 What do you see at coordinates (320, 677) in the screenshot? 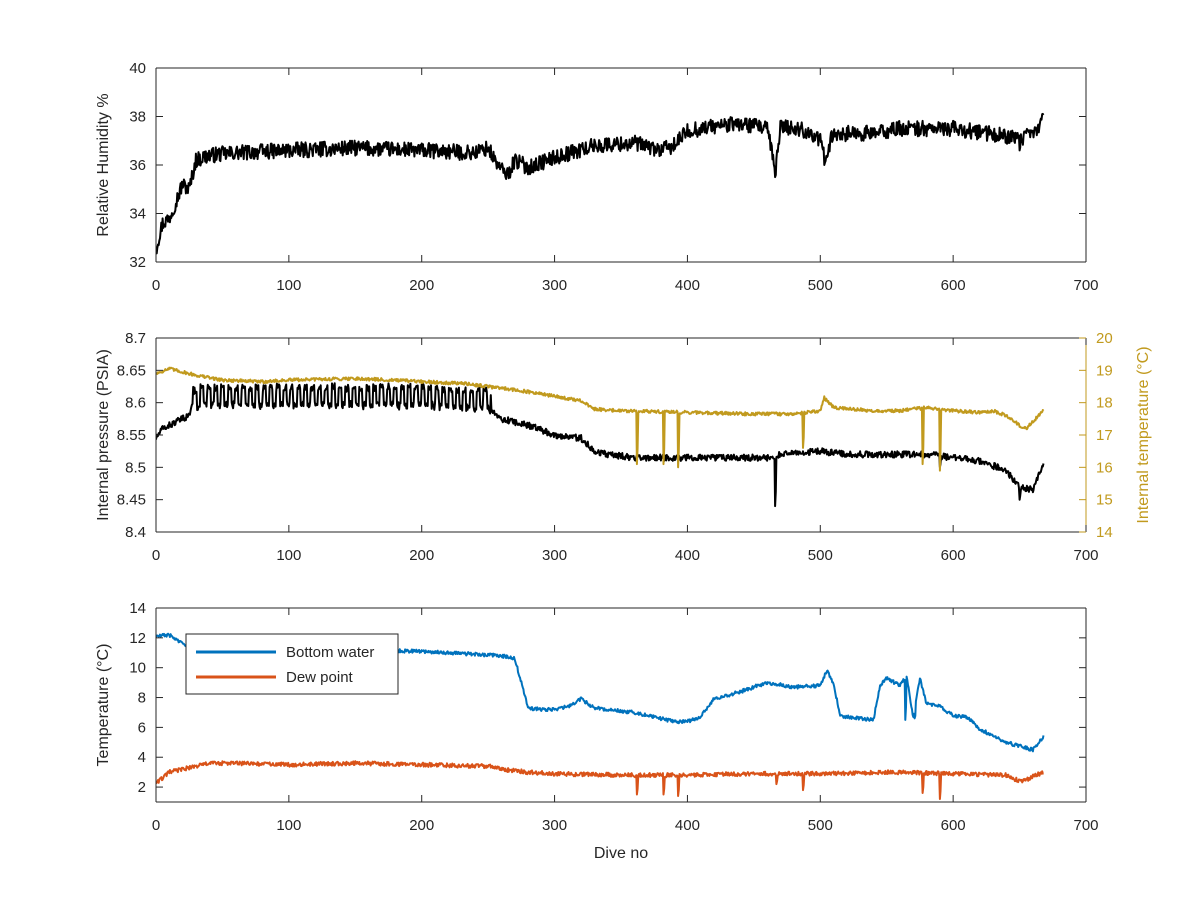
I see `legend-label-dew-point: Dew point` at bounding box center [320, 677].